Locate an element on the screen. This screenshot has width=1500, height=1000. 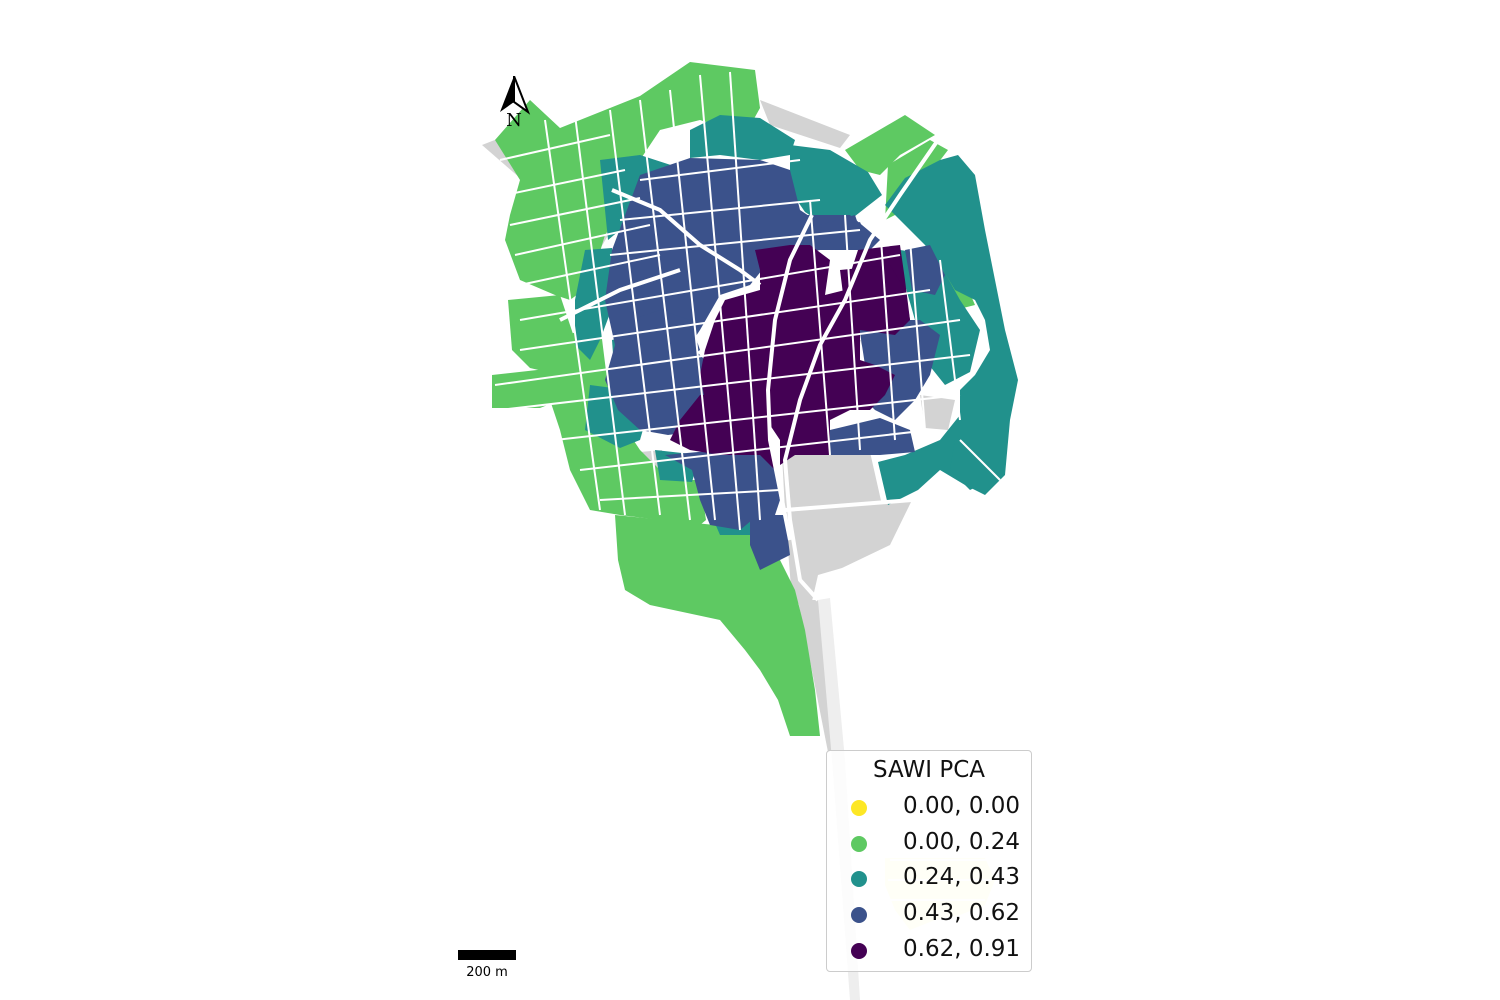
main-roads is located at coordinates (749, 370).